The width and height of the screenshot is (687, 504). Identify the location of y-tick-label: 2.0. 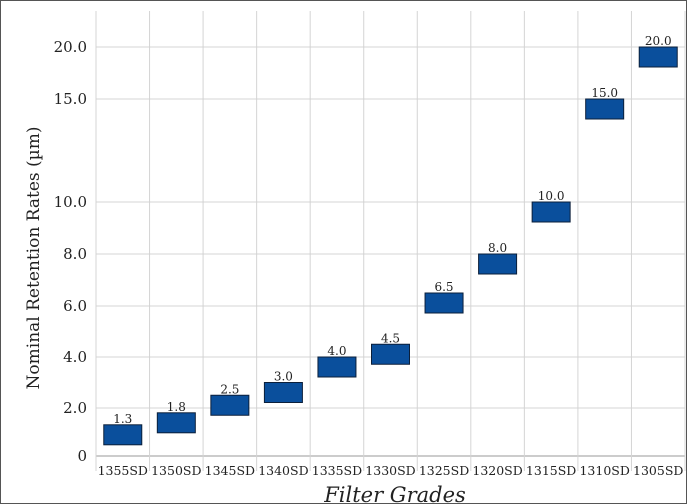
(75, 408).